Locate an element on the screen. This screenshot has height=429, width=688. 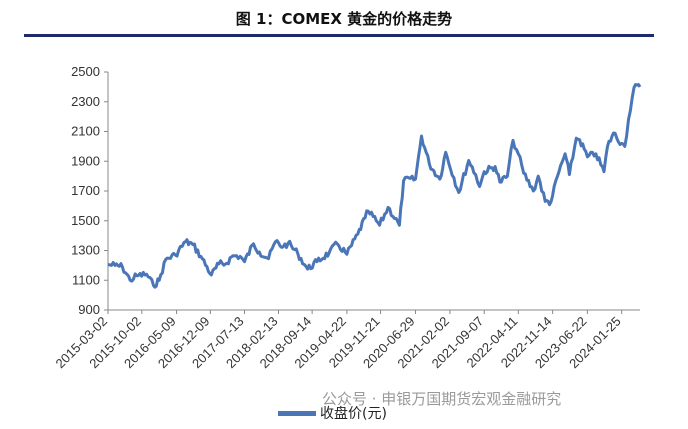
y-tick-label: 1500 is located at coordinates (85, 220).